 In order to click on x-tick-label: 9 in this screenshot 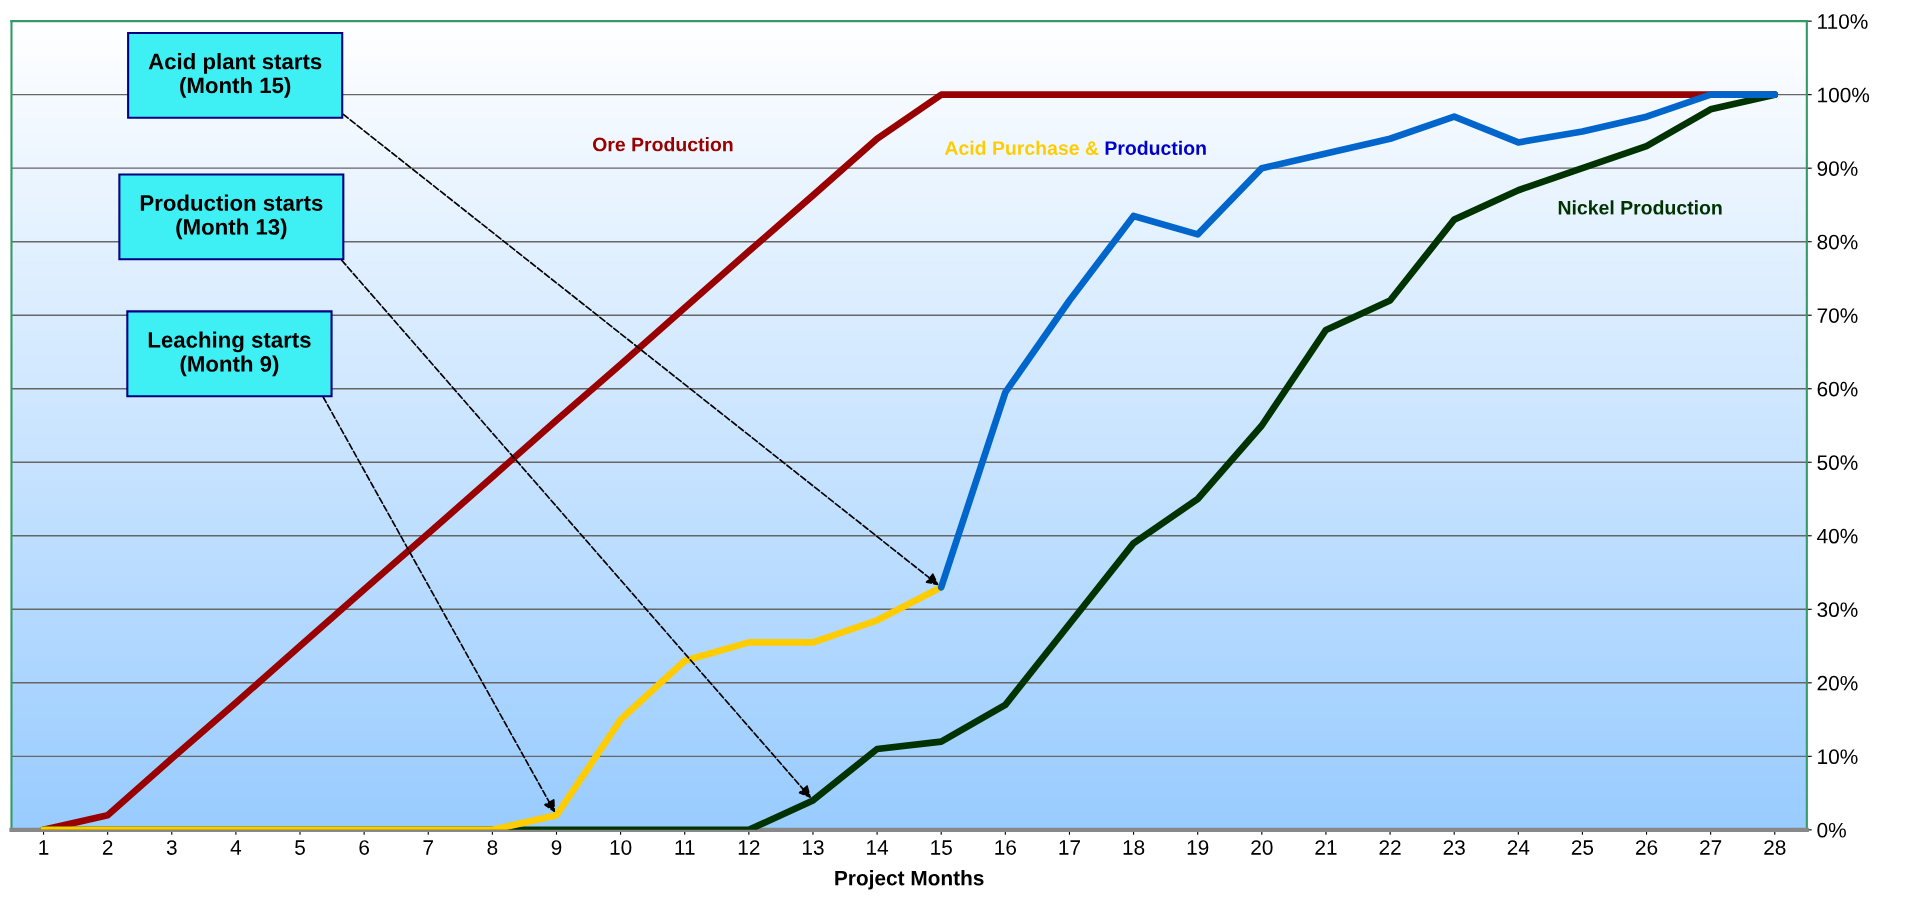, I will do `click(556, 847)`.